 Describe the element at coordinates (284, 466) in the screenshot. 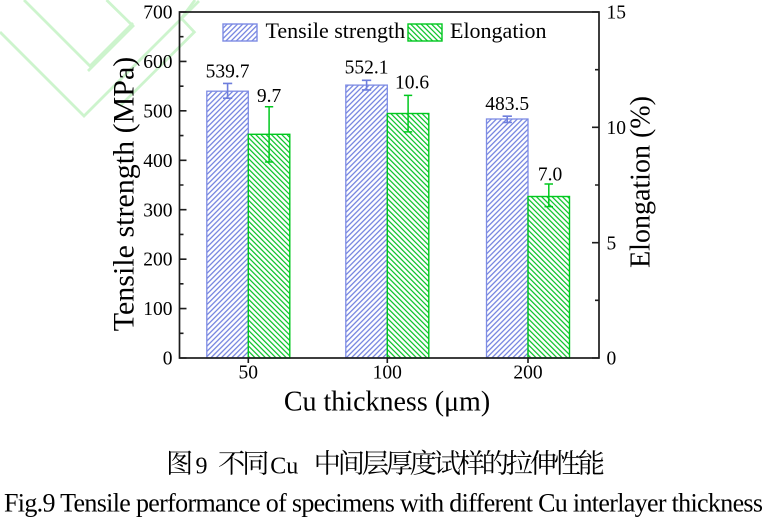

I see `svg-text: Cu` at that location.